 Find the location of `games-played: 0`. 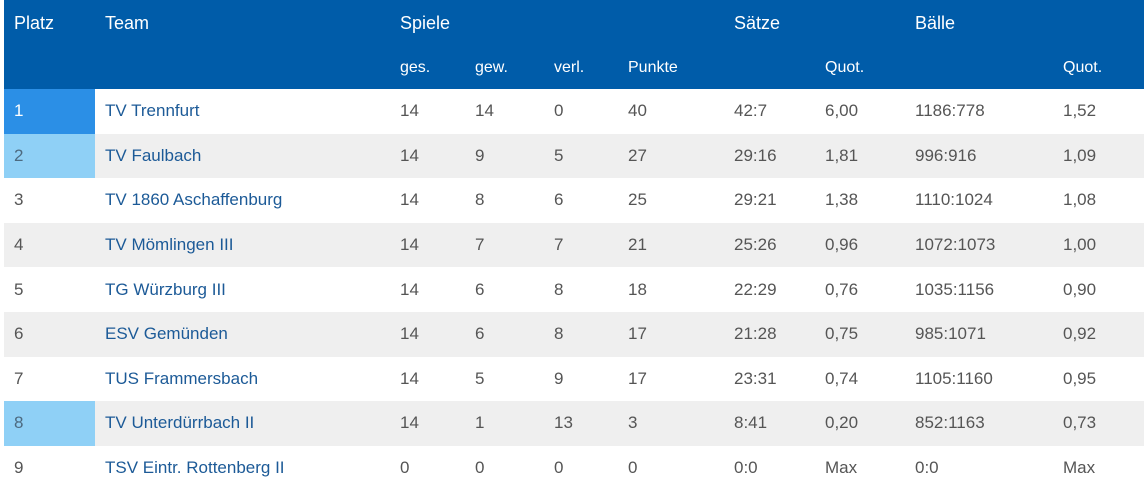

games-played: 0 is located at coordinates (405, 468).